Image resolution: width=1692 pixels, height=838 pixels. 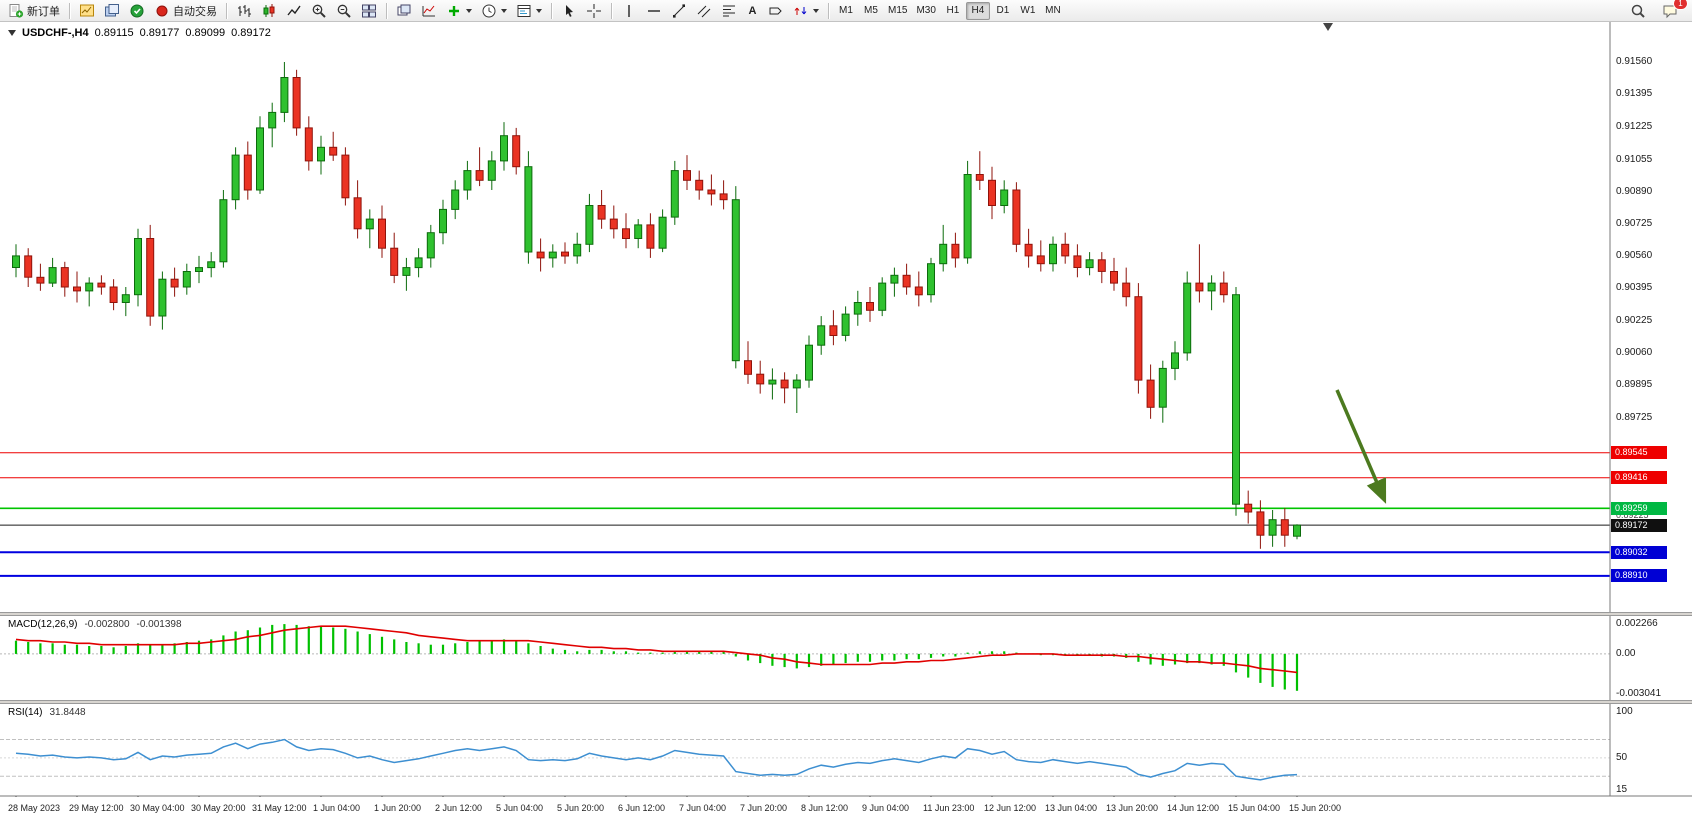 What do you see at coordinates (87, 10) in the screenshot?
I see `charts-button` at bounding box center [87, 10].